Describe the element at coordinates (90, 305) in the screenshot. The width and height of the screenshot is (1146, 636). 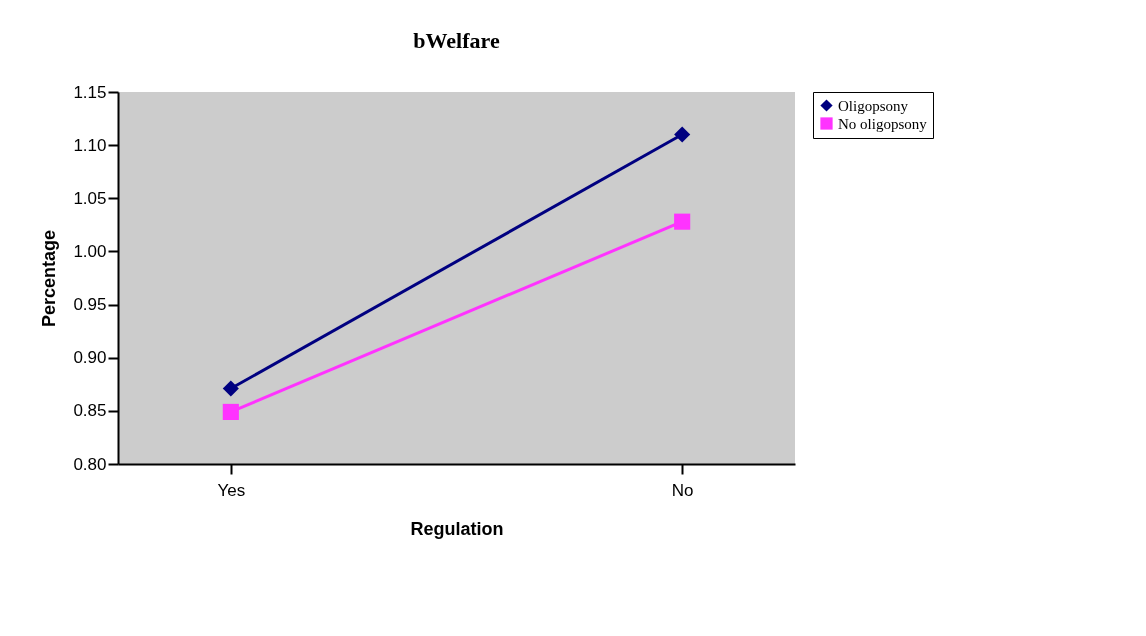
I see `y-tick-label: 0.95` at that location.